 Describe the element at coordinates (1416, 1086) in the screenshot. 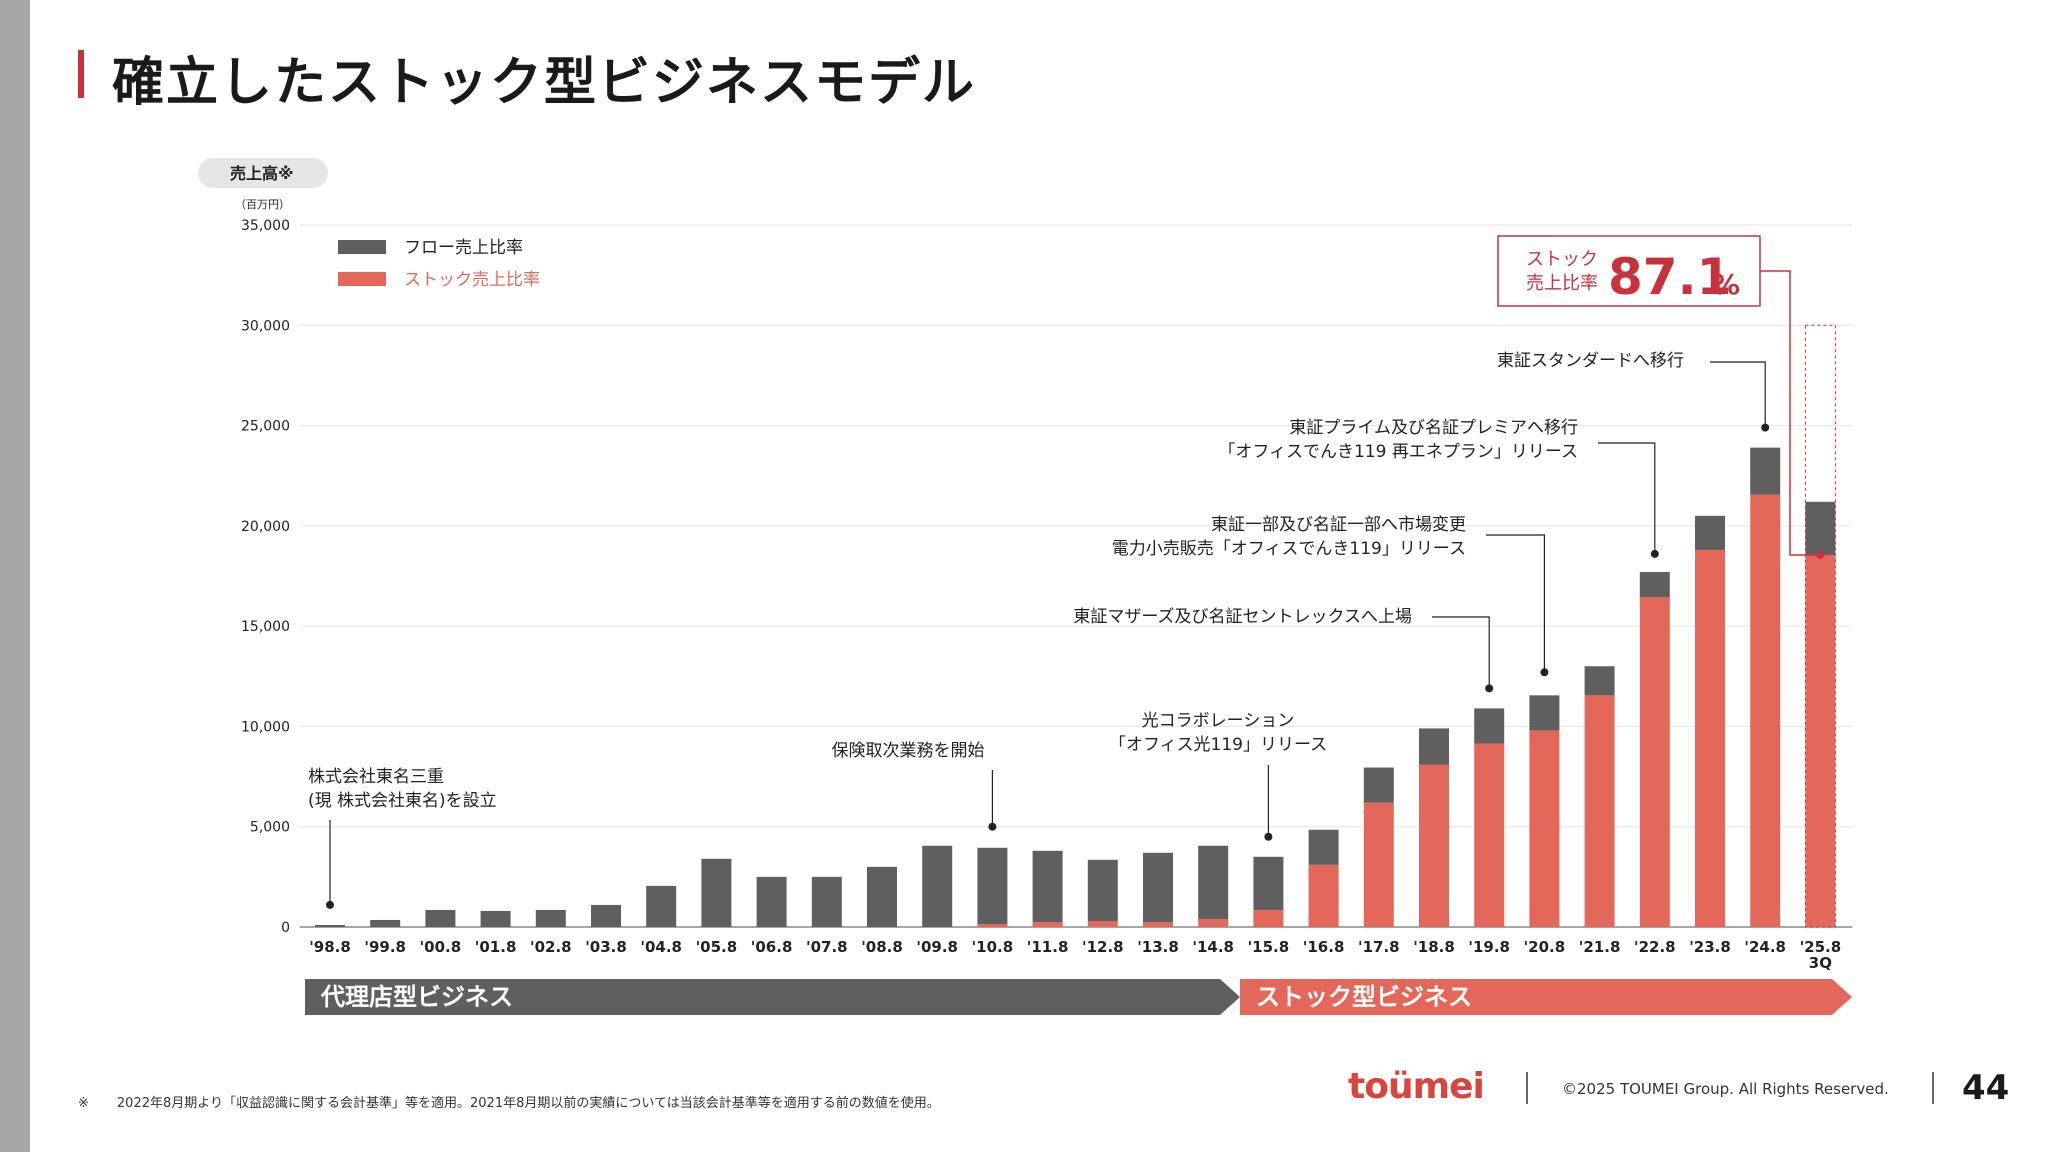

I see `company-logo: toümei` at that location.